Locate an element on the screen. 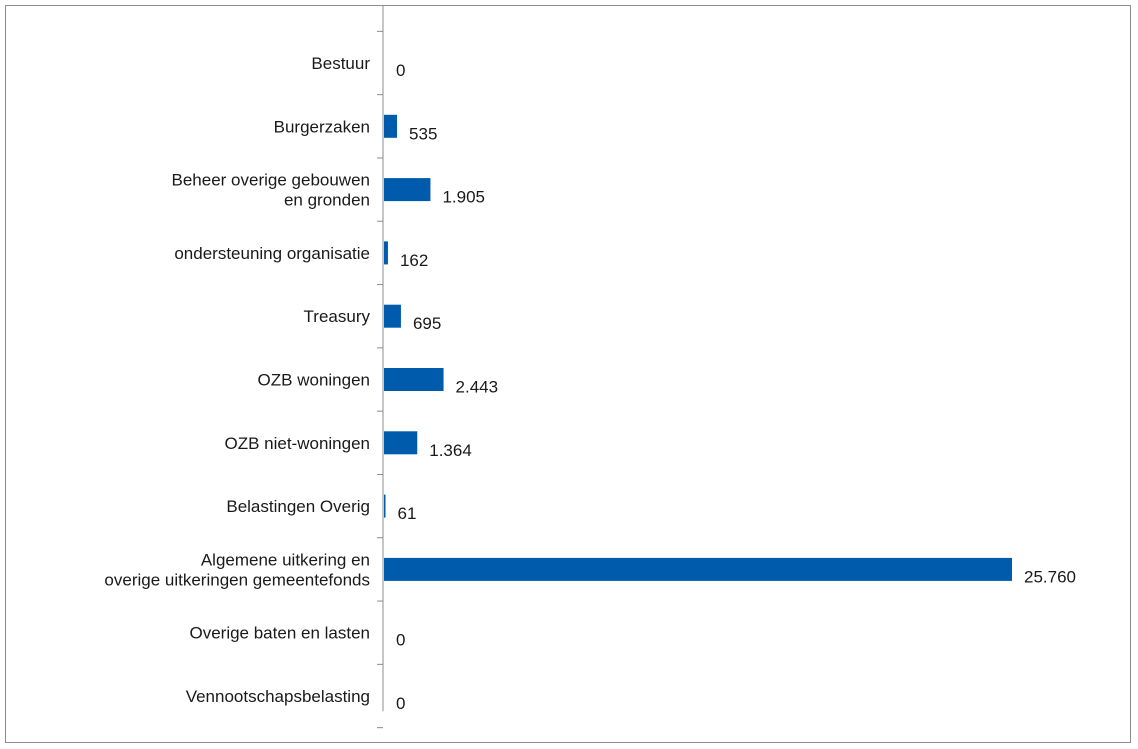 Image resolution: width=1138 pixels, height=749 pixels. value-label: 25.760 is located at coordinates (1050, 576).